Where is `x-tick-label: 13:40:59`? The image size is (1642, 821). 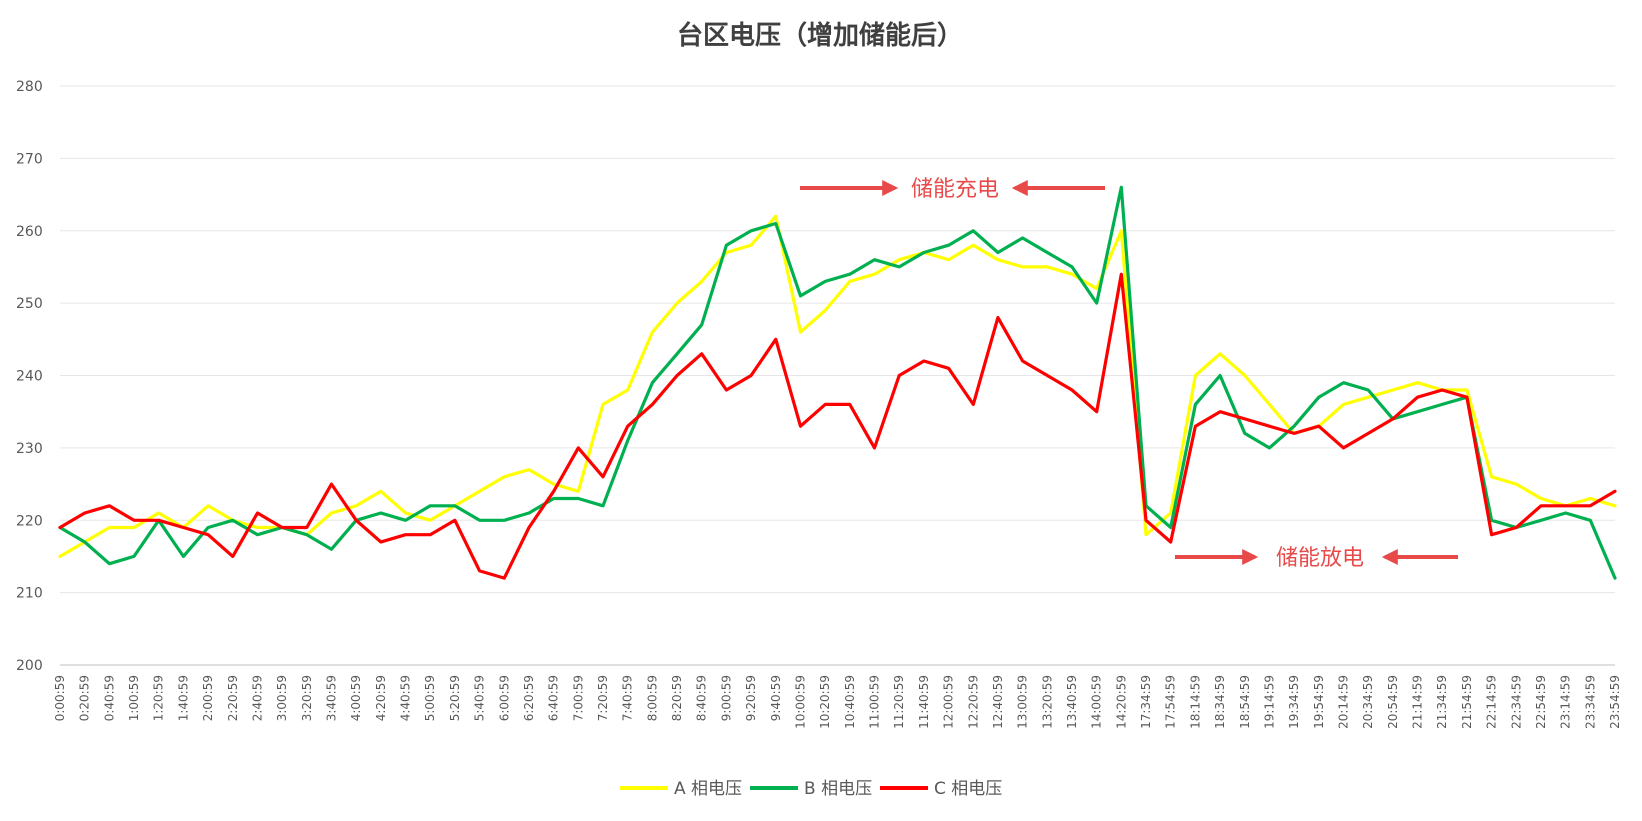
x-tick-label: 13:40:59 is located at coordinates (1072, 702).